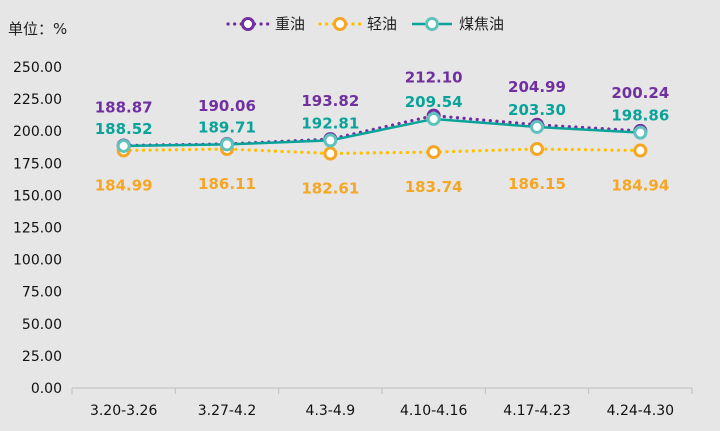  Describe the element at coordinates (124, 107) in the screenshot. I see `data-label-0: 188.87` at that location.